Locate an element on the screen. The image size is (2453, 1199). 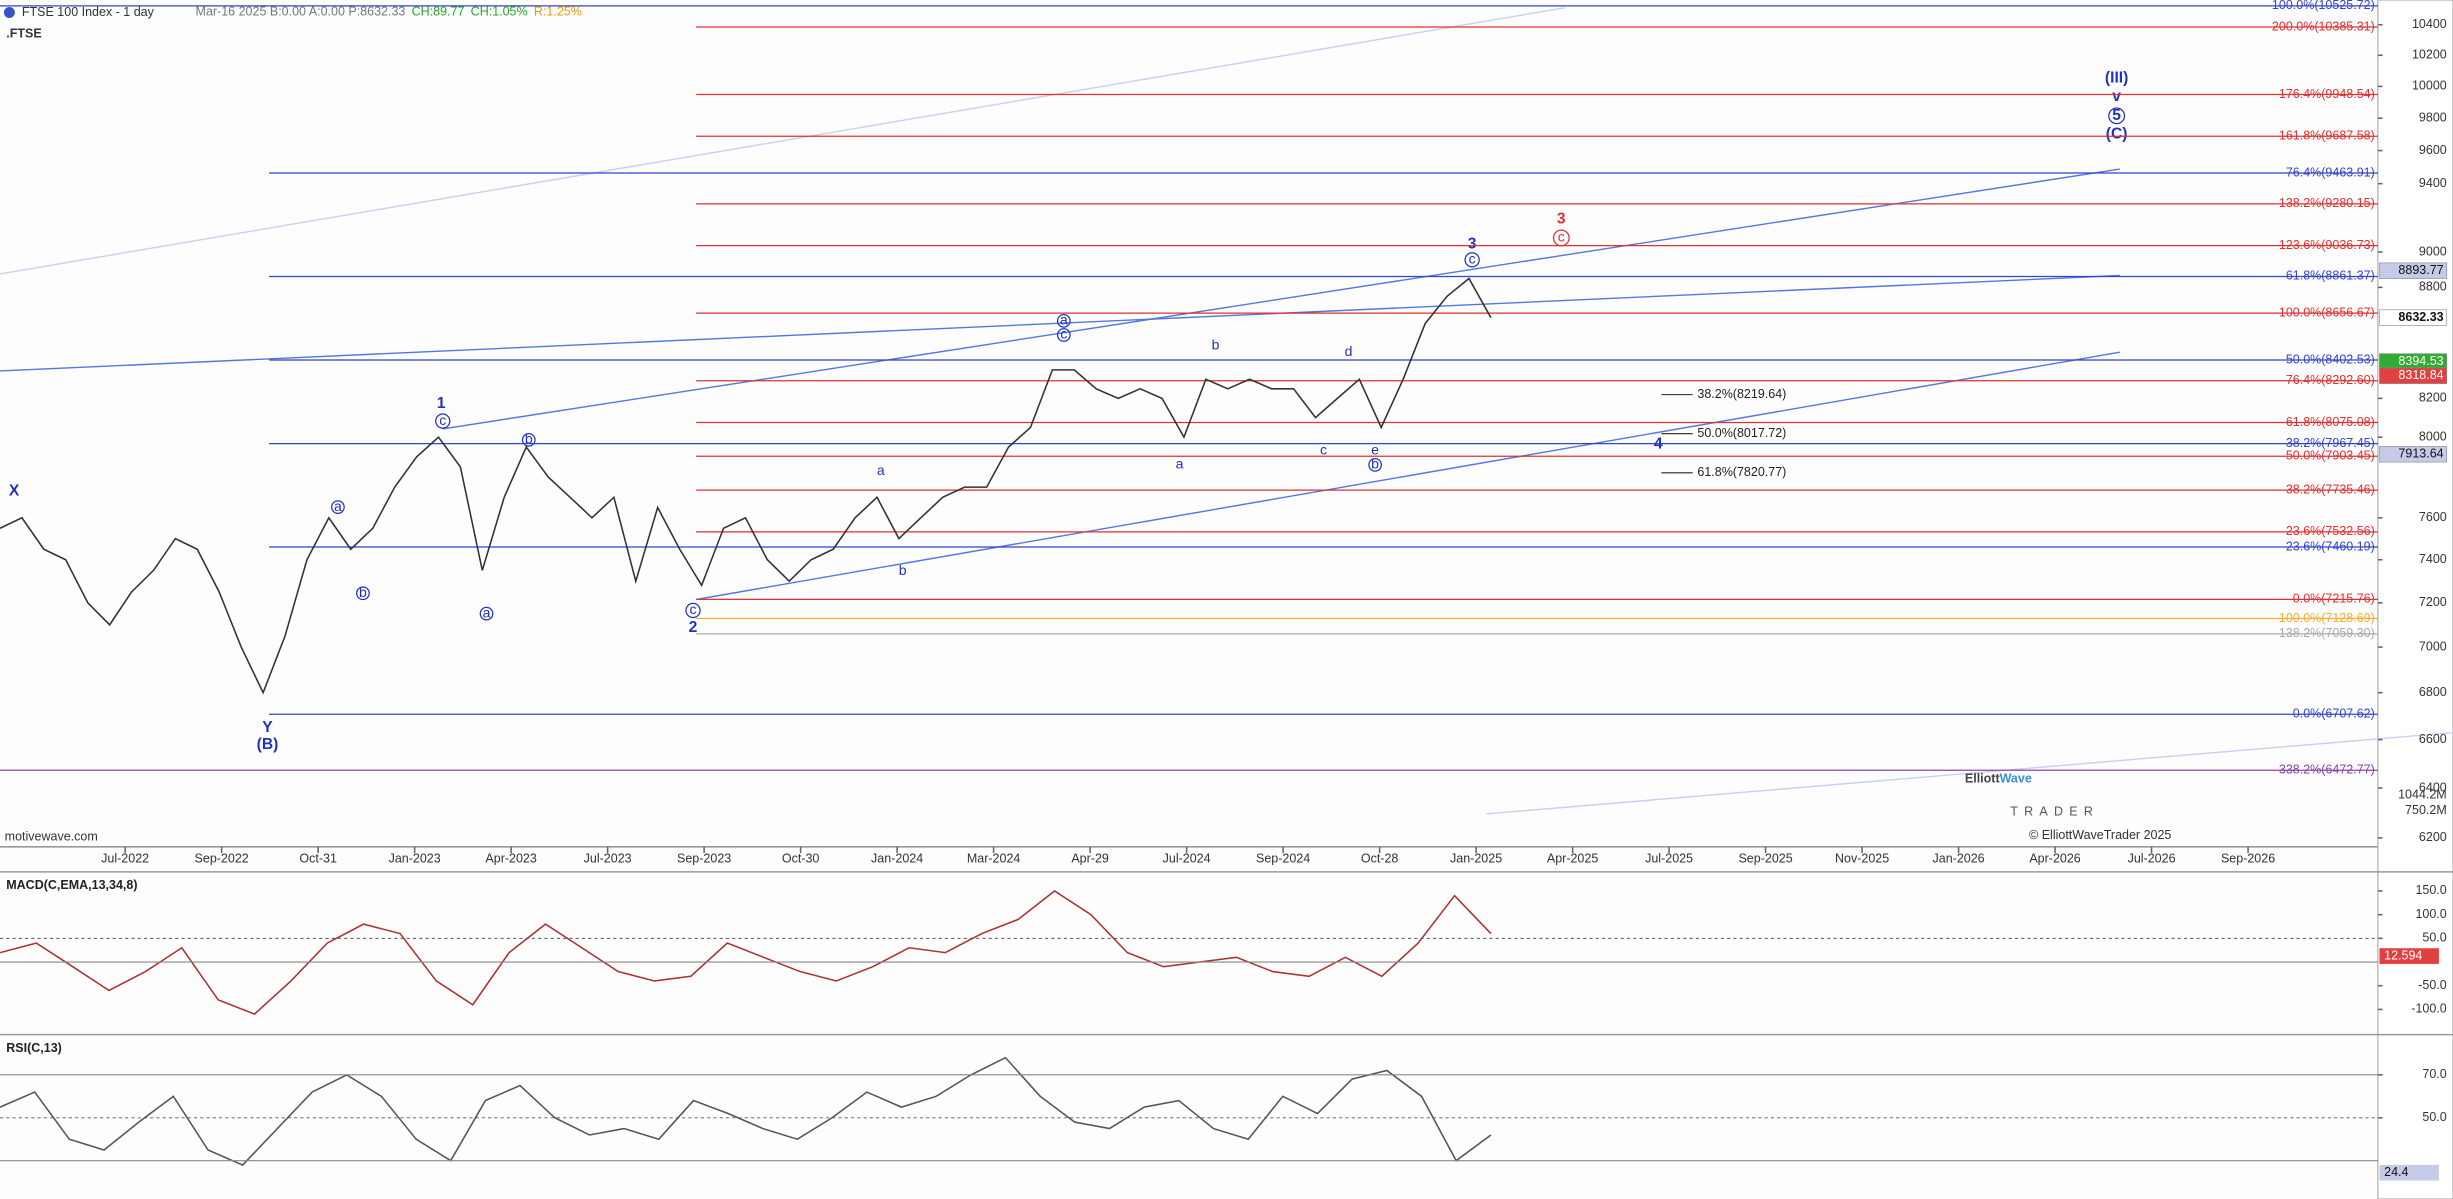
price-axis is located at coordinates (2415, 599).